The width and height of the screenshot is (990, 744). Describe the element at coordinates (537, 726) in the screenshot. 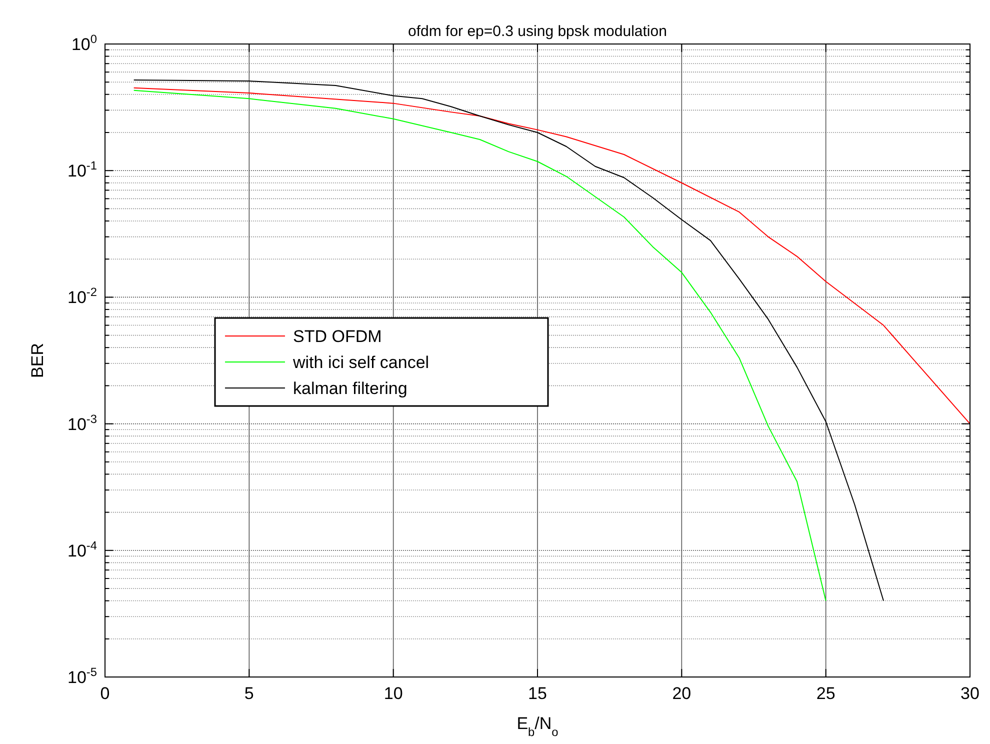

I see `x-axis-title: E$_{b}$/N$_{o}$` at that location.